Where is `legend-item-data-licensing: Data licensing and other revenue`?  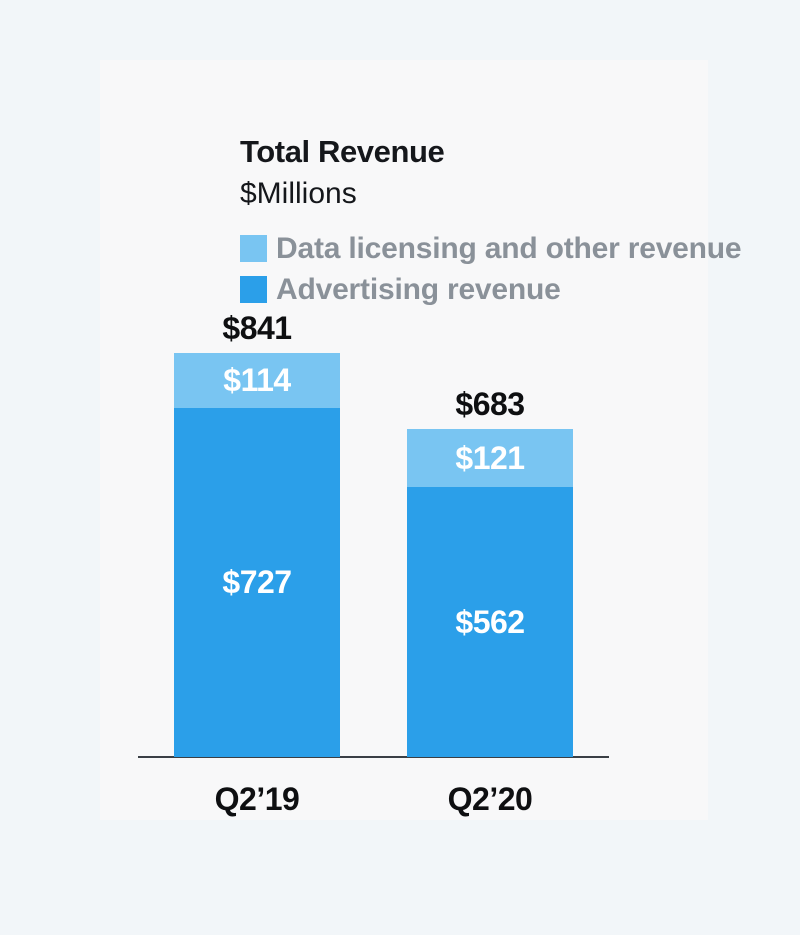 legend-item-data-licensing: Data licensing and other revenue is located at coordinates (491, 248).